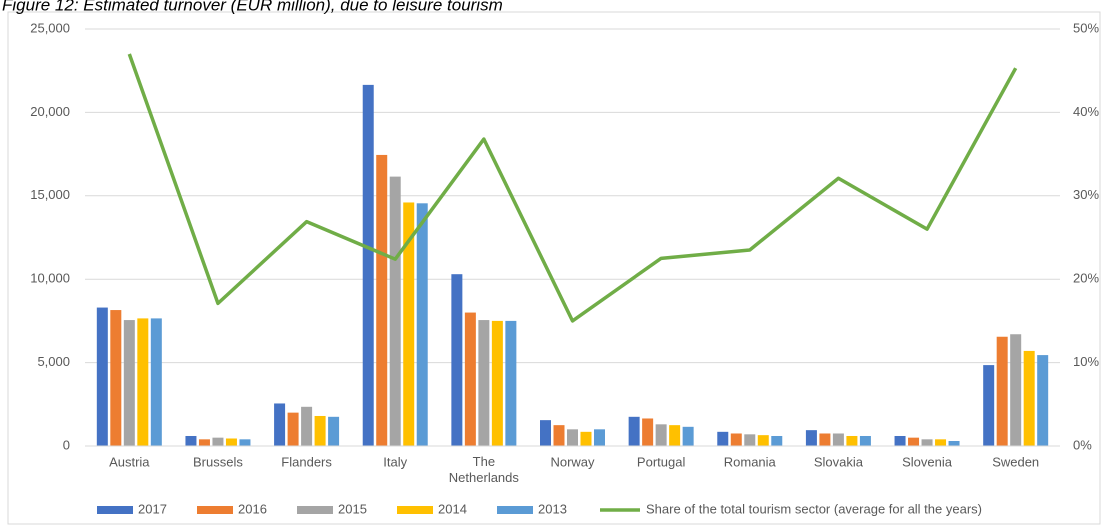 This screenshot has height=525, width=1105. Describe the element at coordinates (452, 508) in the screenshot. I see `legend-label: 2014` at that location.